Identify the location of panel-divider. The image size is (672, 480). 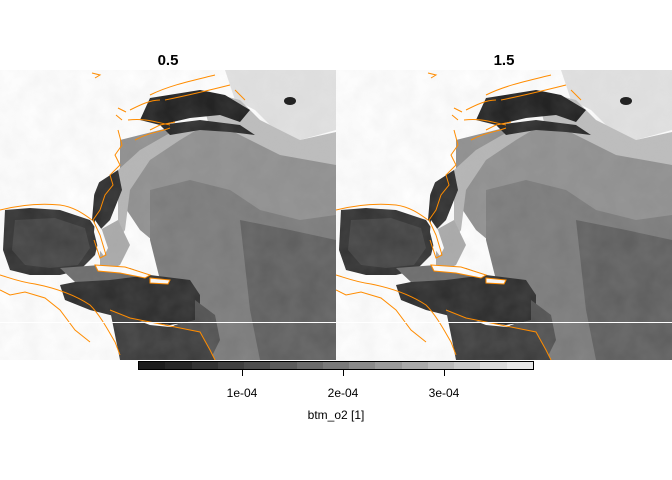
(336, 322).